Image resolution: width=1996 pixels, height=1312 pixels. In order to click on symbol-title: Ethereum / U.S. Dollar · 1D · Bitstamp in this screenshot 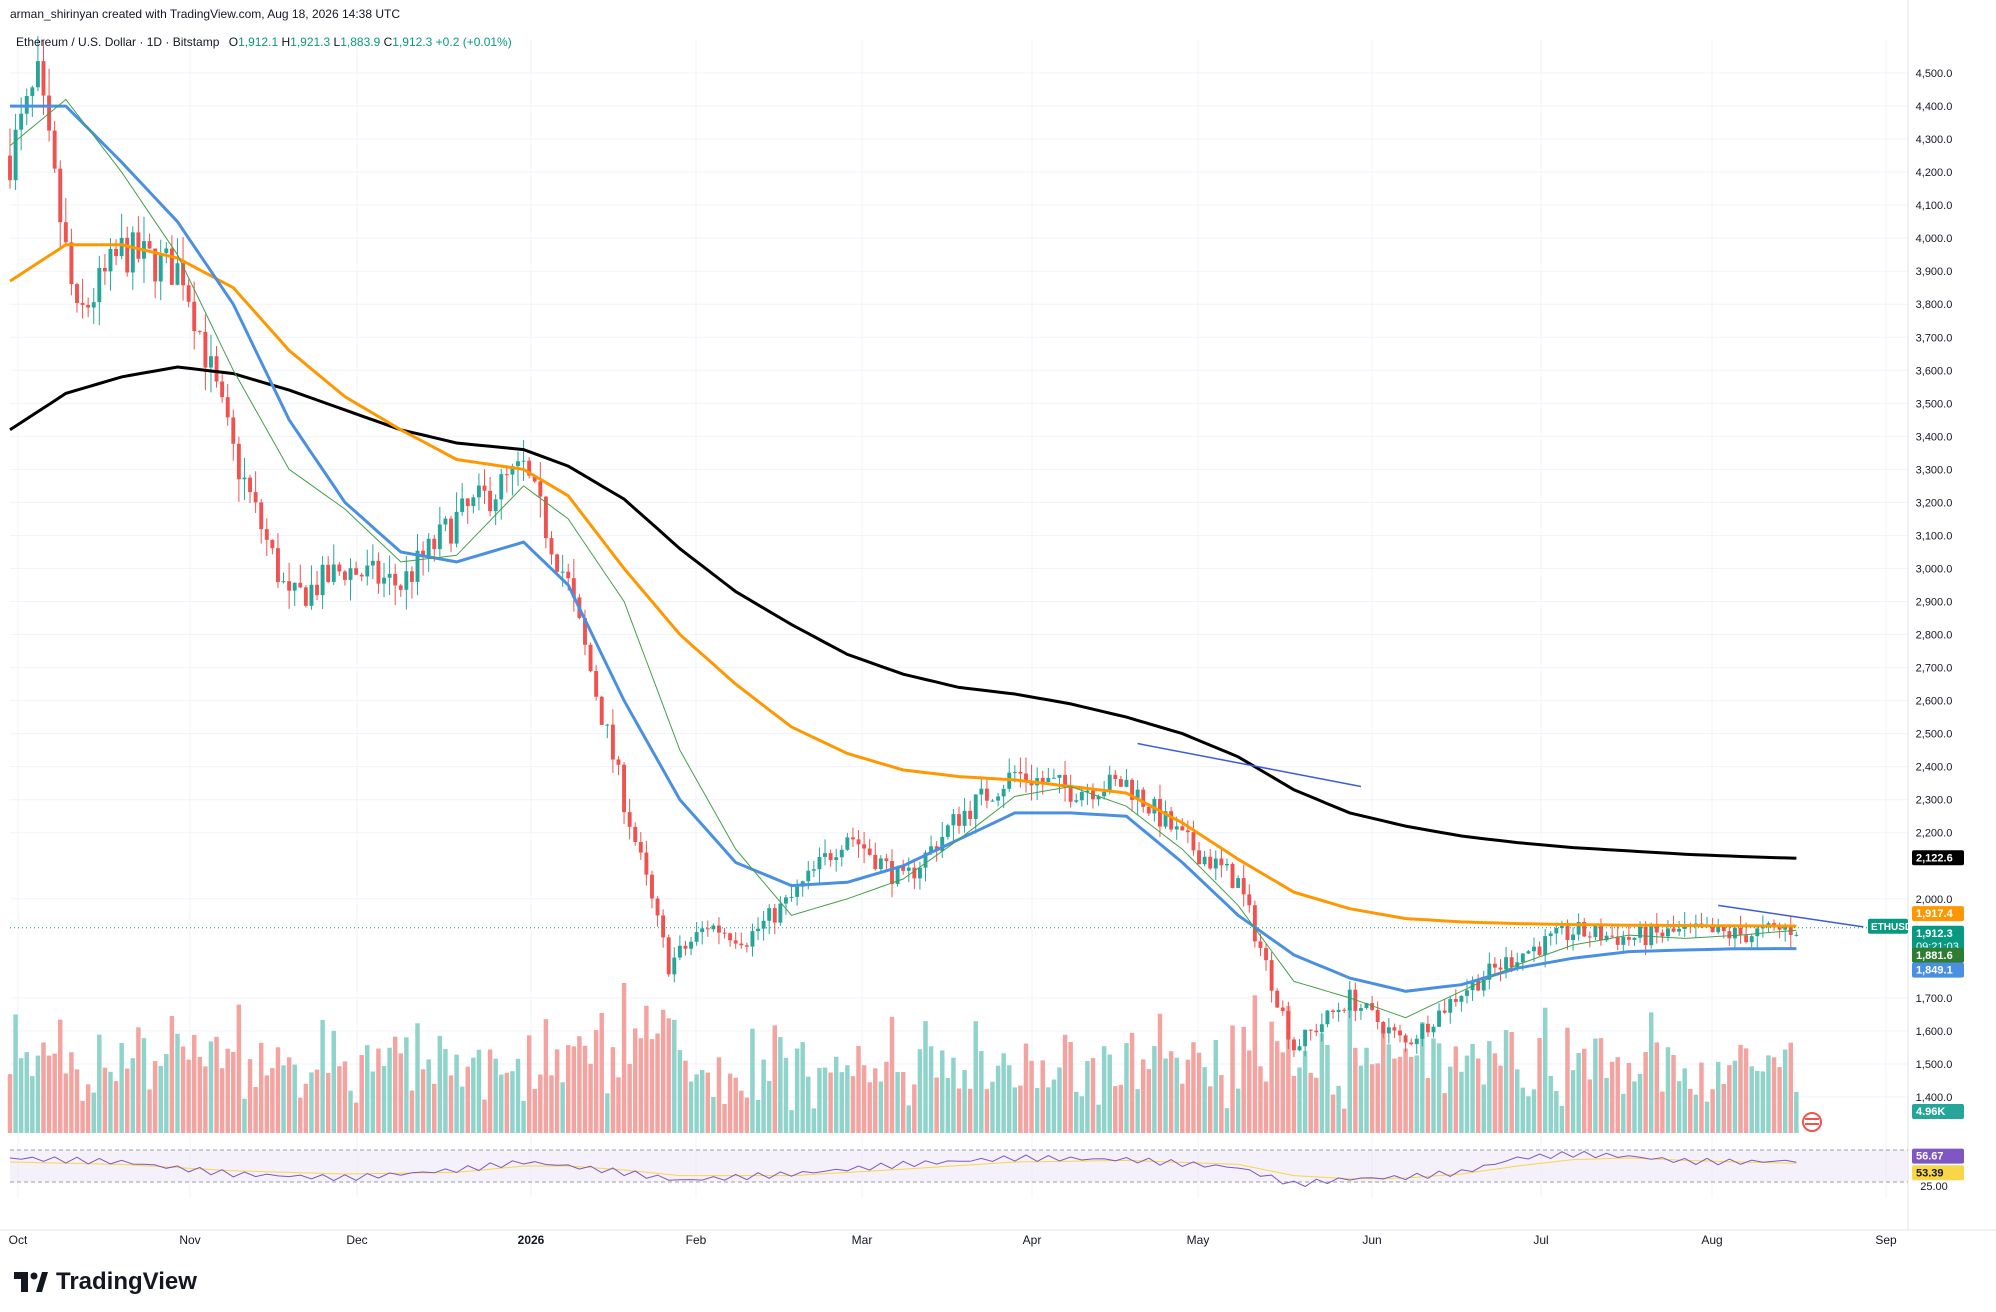, I will do `click(118, 42)`.